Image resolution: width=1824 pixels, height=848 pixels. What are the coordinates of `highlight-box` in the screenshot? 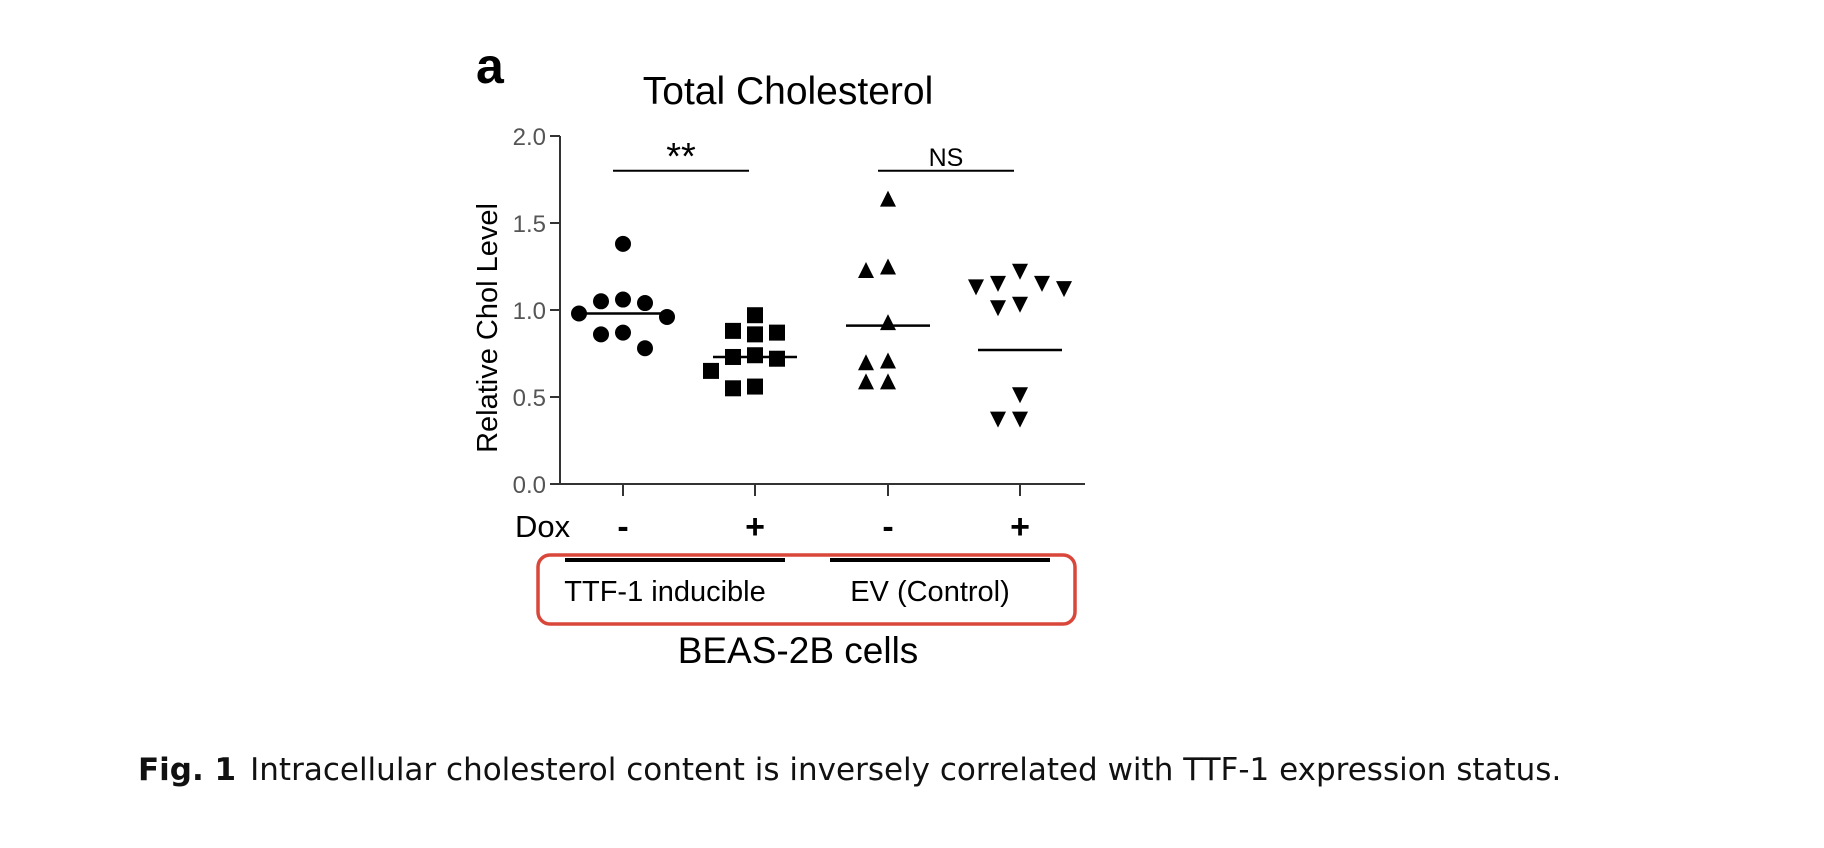 It's located at (806, 589).